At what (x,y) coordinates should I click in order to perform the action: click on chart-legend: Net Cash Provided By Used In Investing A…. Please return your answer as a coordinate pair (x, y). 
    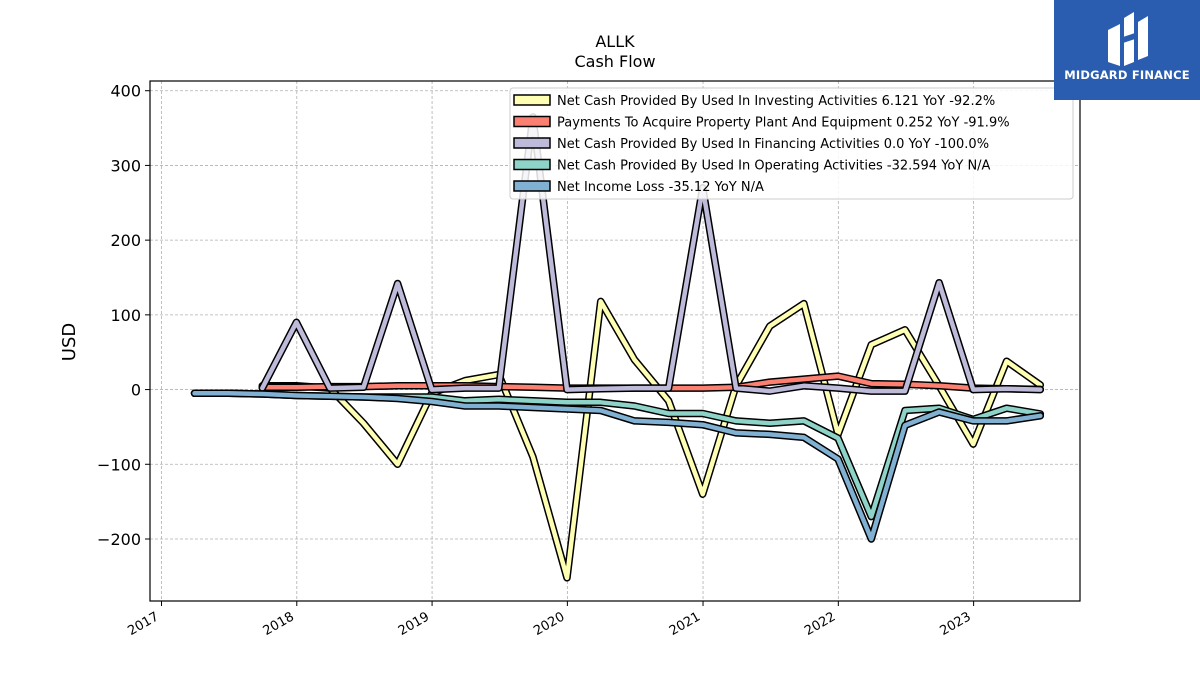
    Looking at the image, I should click on (791, 143).